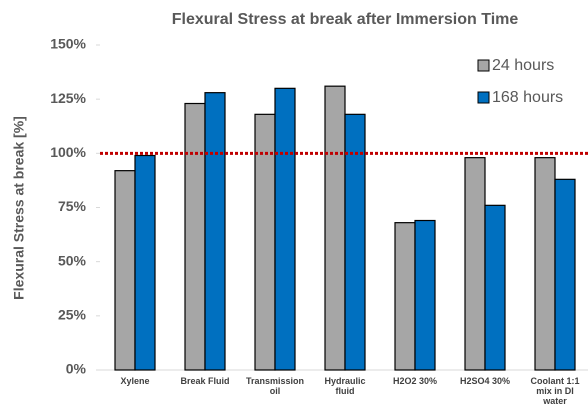  Describe the element at coordinates (135, 381) in the screenshot. I see `x-tick-label: Xylene` at that location.